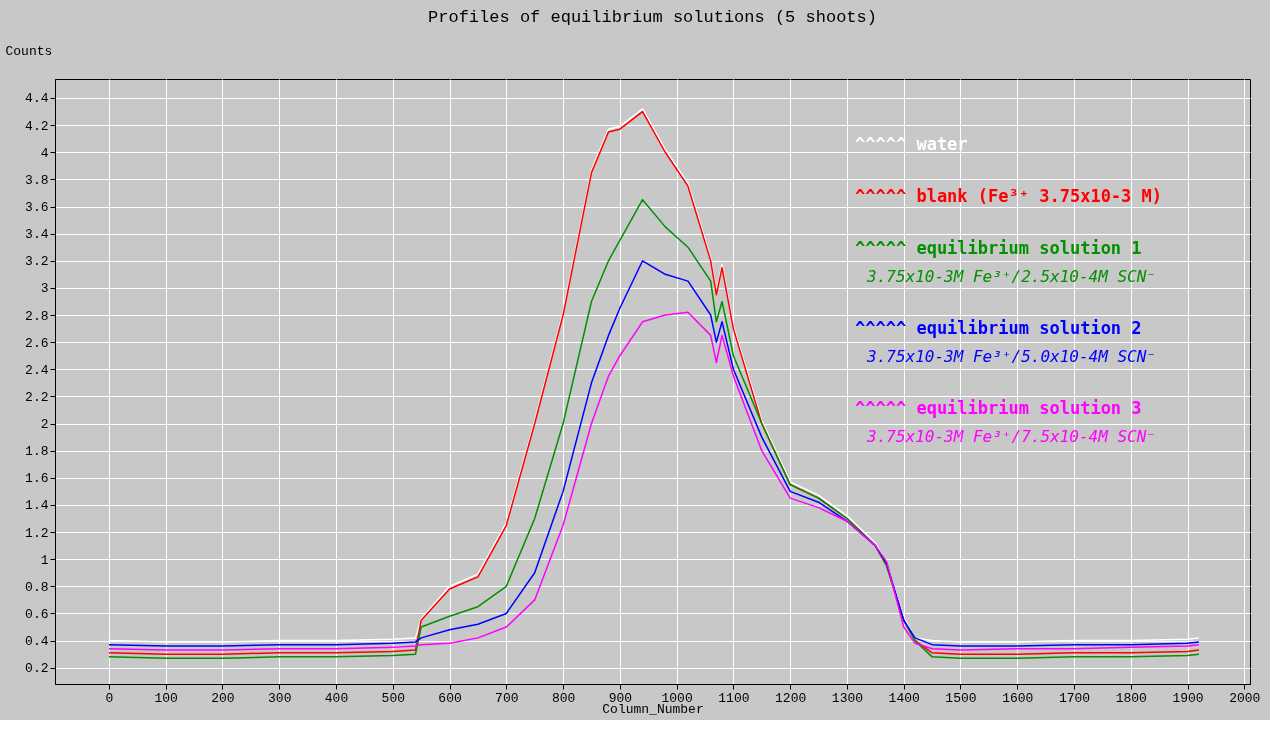 The height and width of the screenshot is (731, 1284). I want to click on y-tick-label: 4.4, so click(37, 99).